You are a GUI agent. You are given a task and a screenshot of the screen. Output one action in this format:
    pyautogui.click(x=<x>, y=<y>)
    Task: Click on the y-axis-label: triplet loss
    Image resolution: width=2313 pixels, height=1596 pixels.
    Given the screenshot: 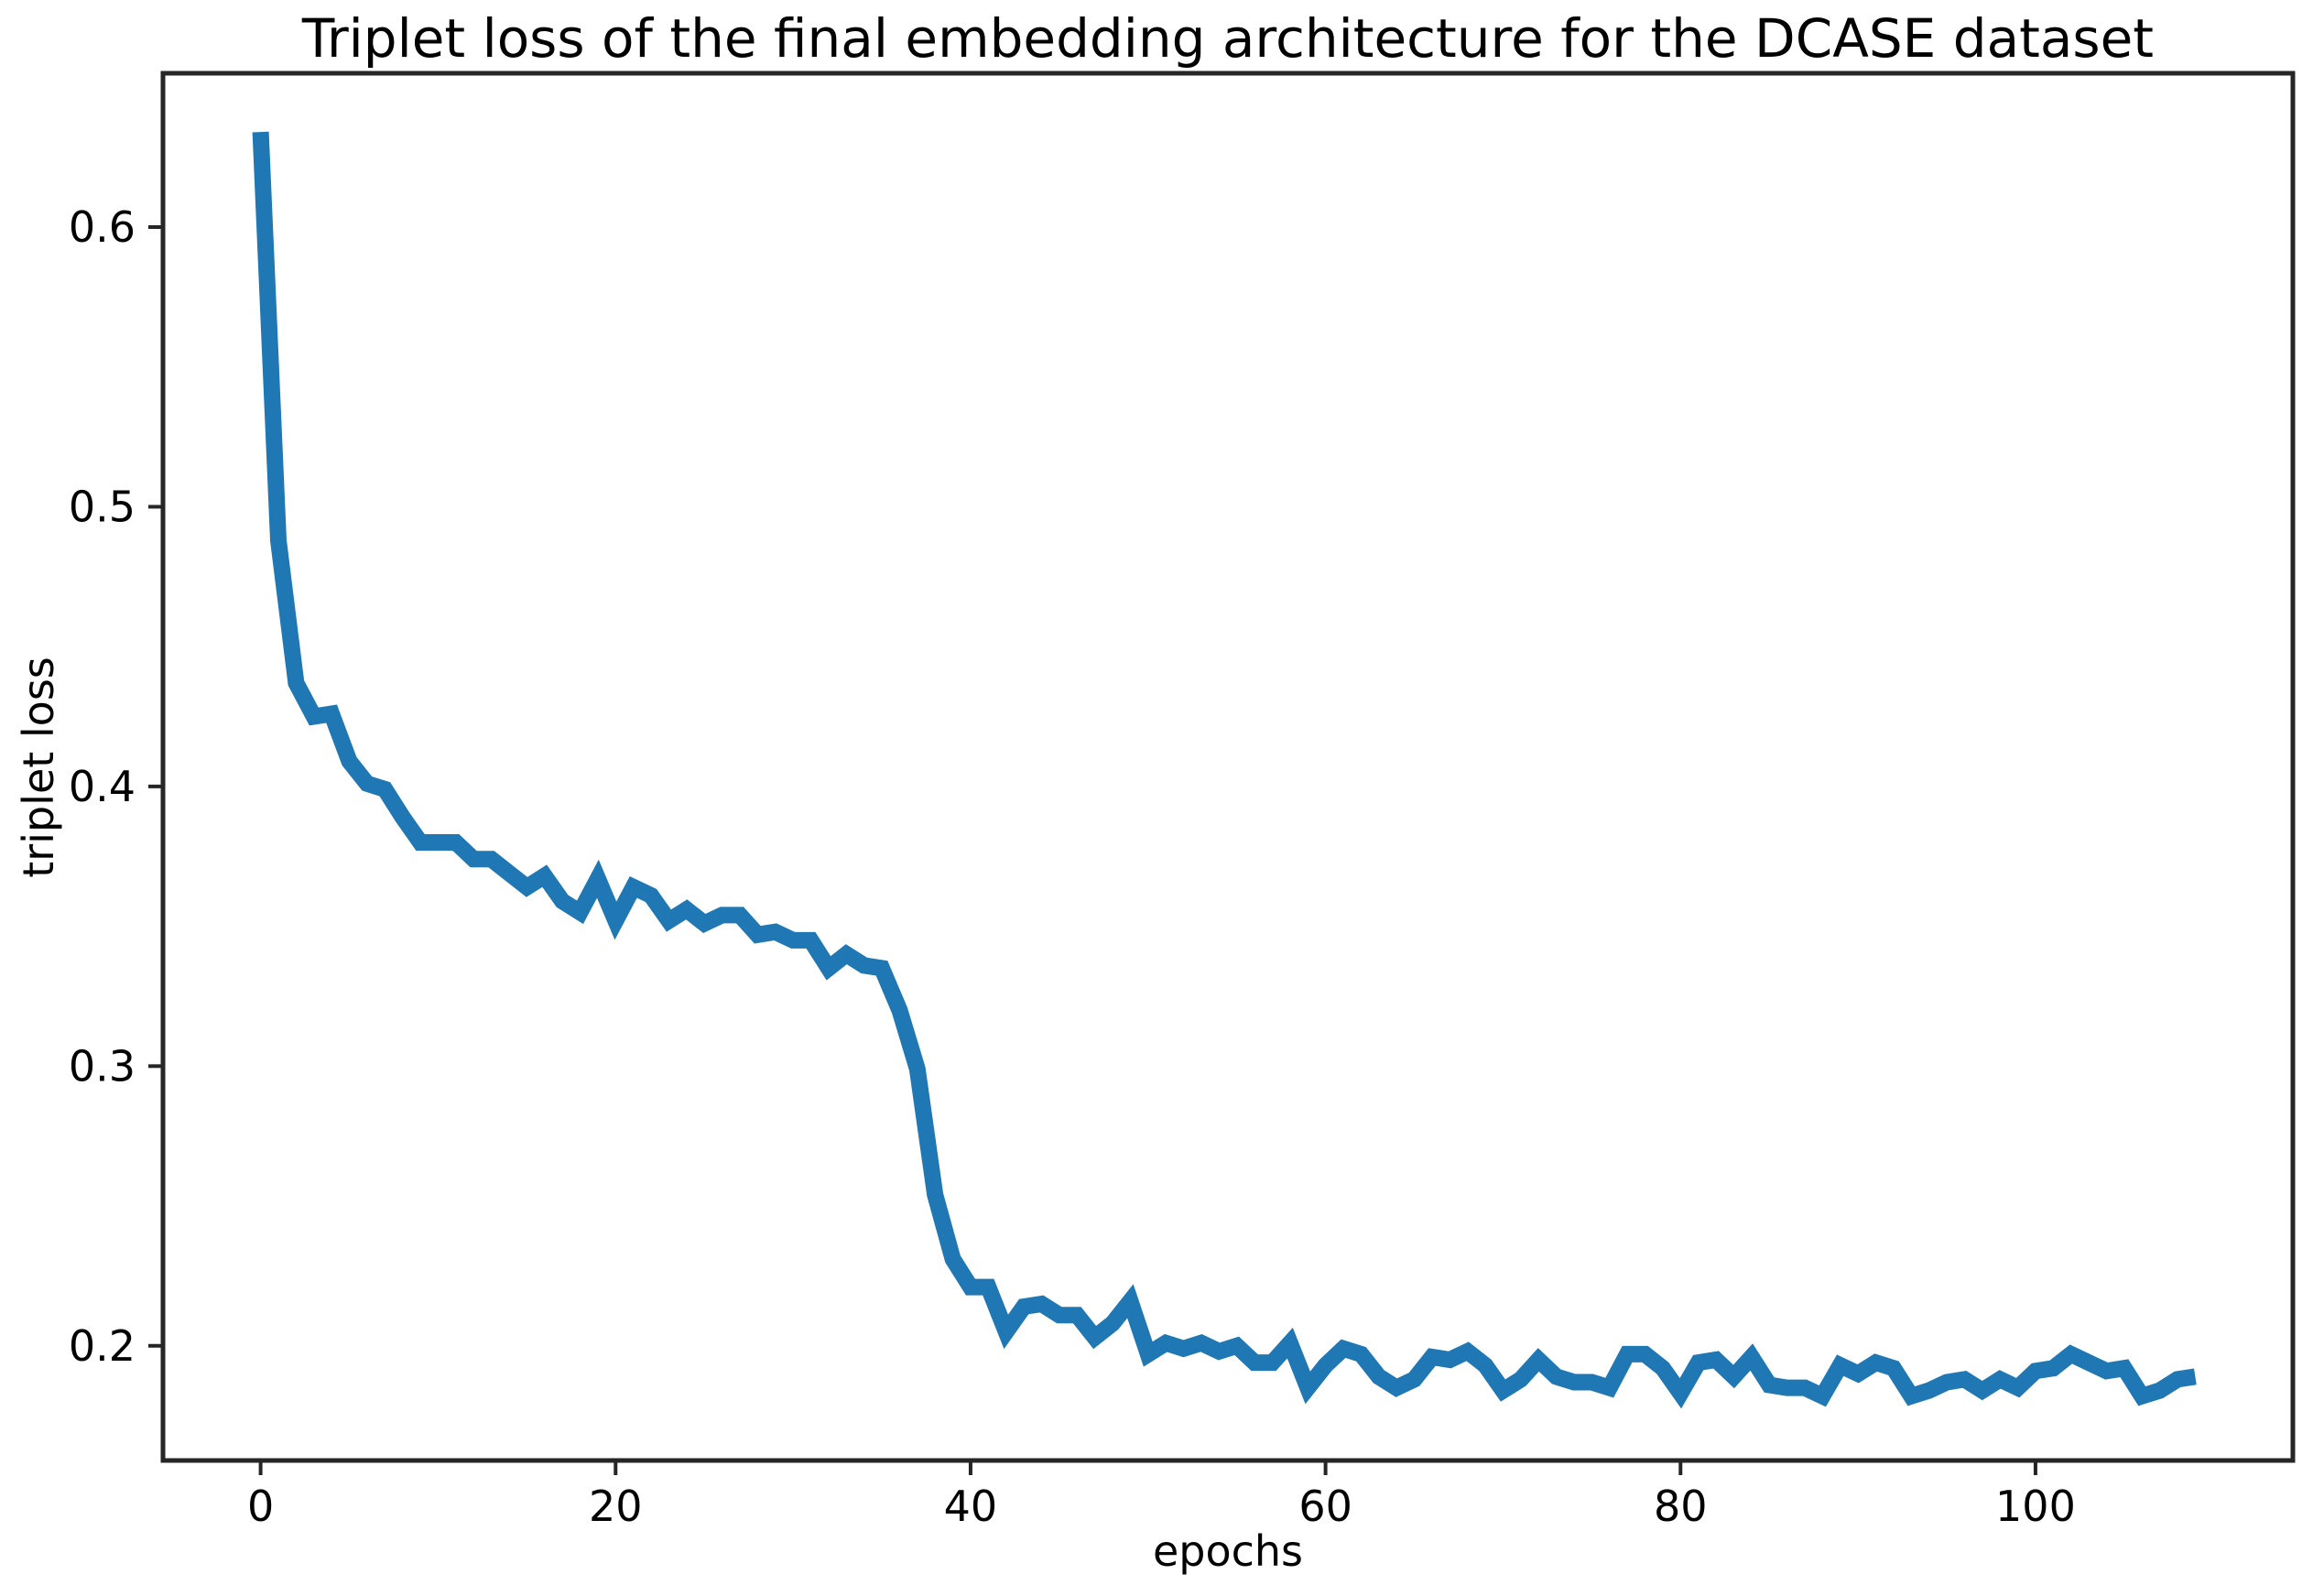 What is the action you would take?
    pyautogui.click(x=38, y=767)
    